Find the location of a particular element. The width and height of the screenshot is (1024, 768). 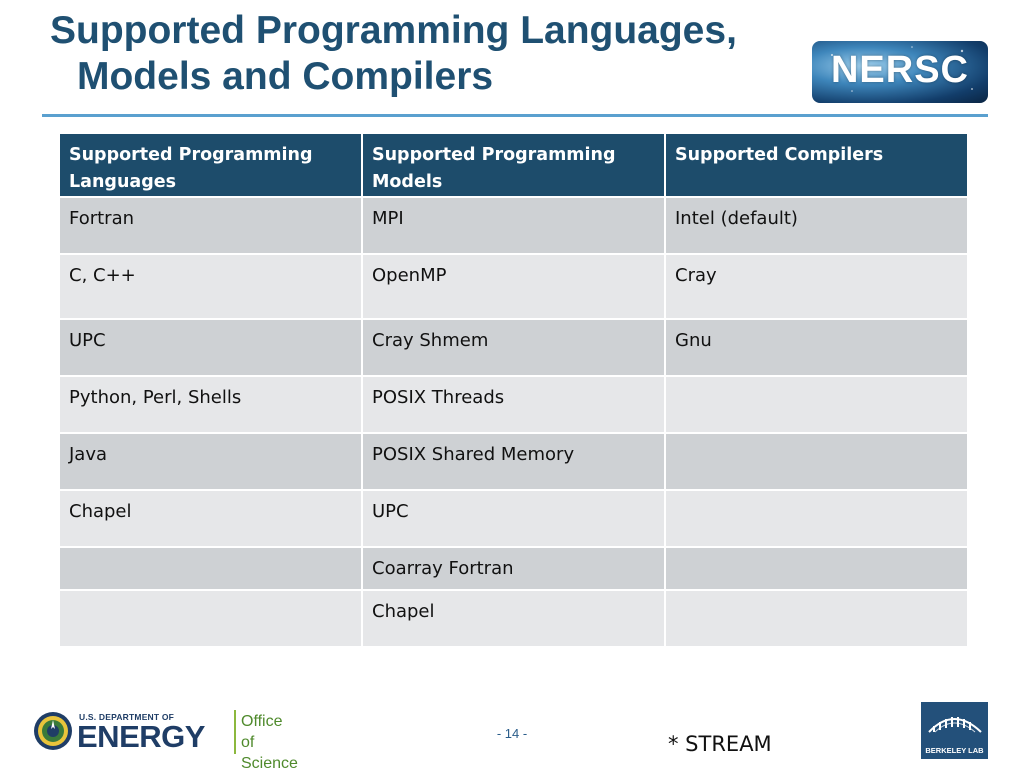

berkeley-lab-text: BERKELEY LAB is located at coordinates (954, 750).